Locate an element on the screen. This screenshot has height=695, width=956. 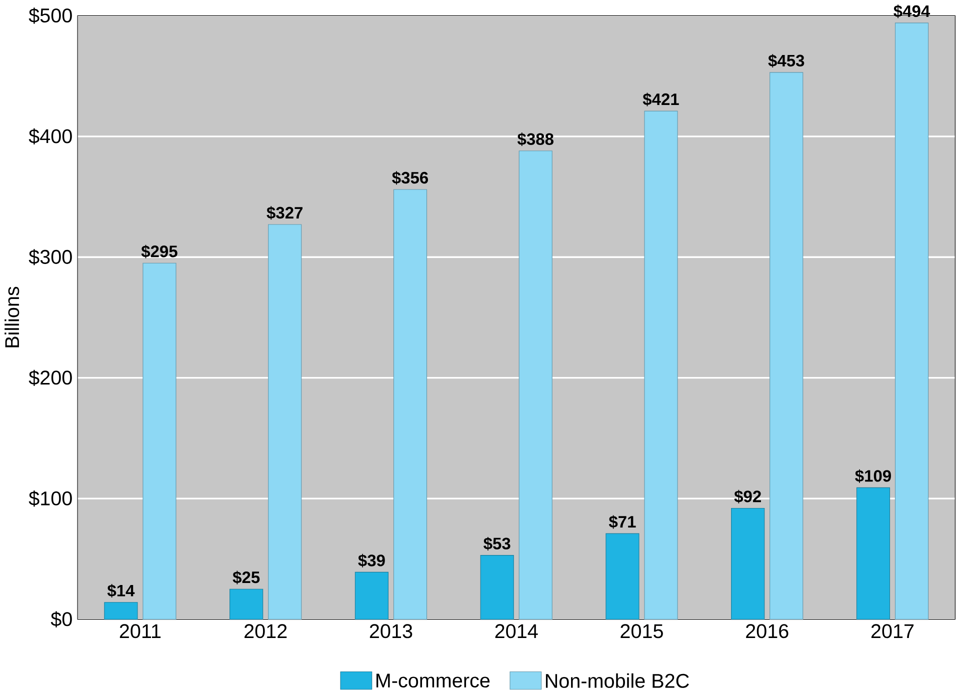
y-tick-label: $0 is located at coordinates (61, 619).